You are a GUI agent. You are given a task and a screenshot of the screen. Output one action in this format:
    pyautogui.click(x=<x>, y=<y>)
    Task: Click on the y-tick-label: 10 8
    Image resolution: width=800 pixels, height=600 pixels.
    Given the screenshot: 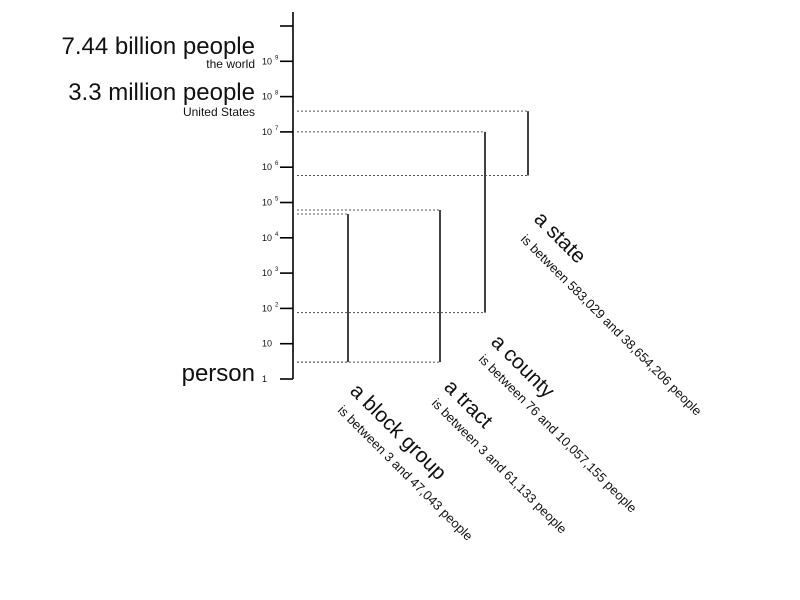 What is the action you would take?
    pyautogui.click(x=270, y=96)
    